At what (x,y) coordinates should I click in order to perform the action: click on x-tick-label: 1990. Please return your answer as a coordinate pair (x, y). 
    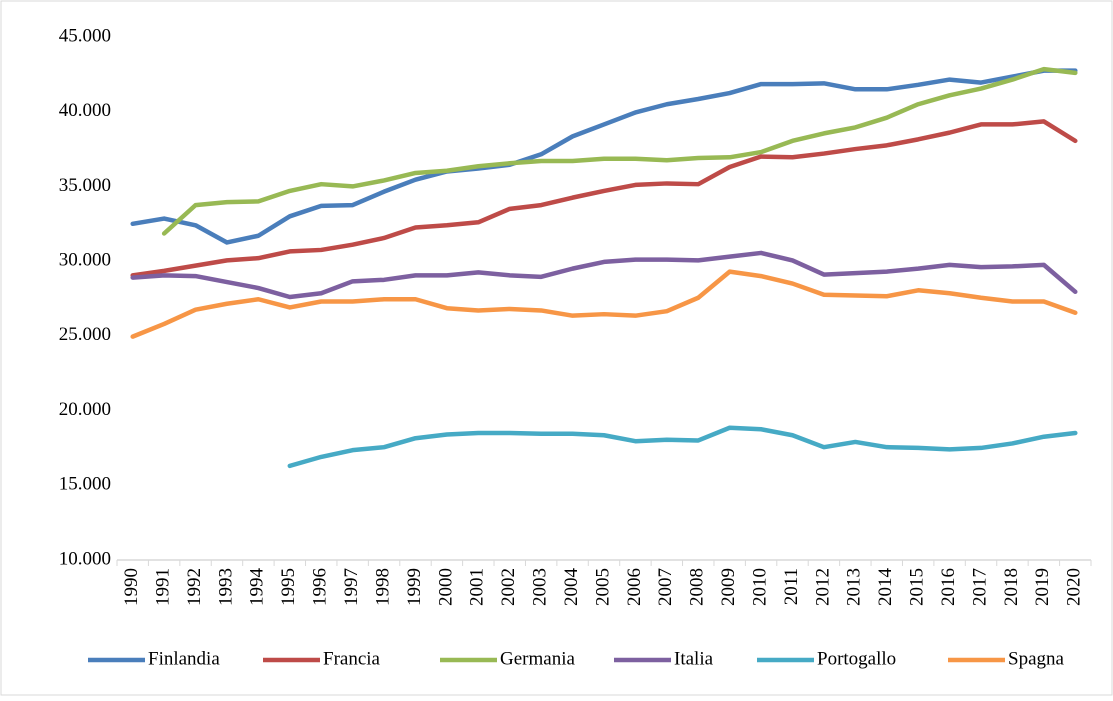
    Looking at the image, I should click on (131, 587).